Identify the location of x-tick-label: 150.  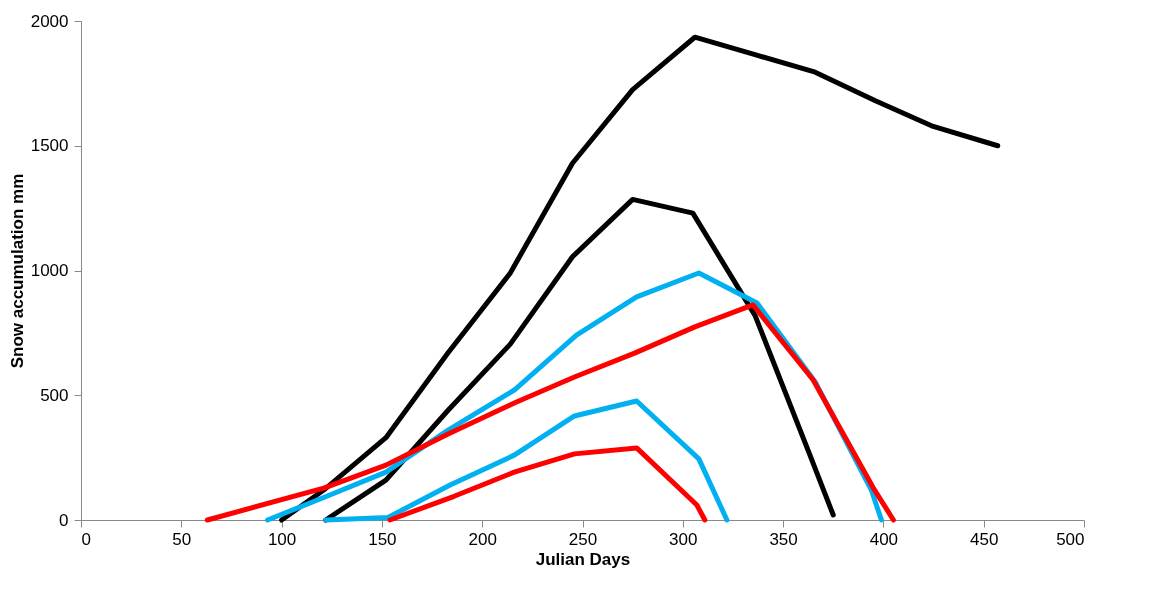
(382, 539).